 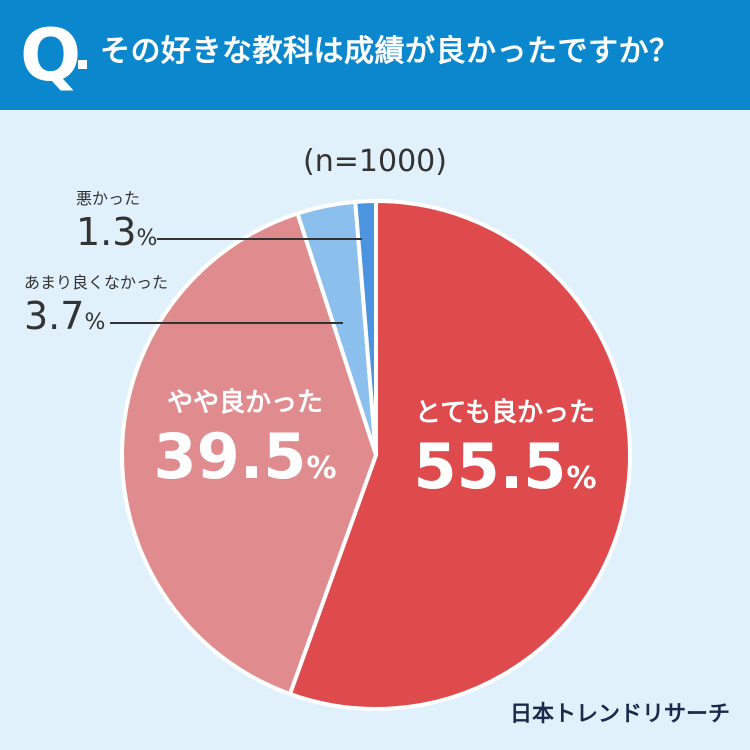 I want to click on slice-name: とても良かった, so click(x=505, y=413).